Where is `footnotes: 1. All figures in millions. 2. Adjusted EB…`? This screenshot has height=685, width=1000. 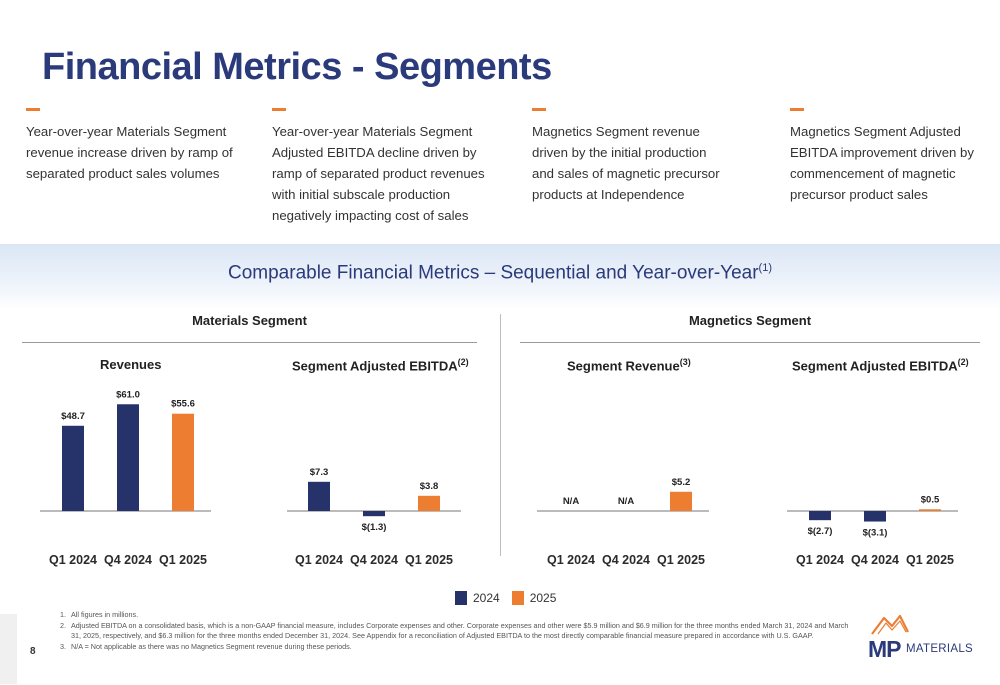 footnotes: 1. All figures in millions. 2. Adjusted EB… is located at coordinates (460, 631).